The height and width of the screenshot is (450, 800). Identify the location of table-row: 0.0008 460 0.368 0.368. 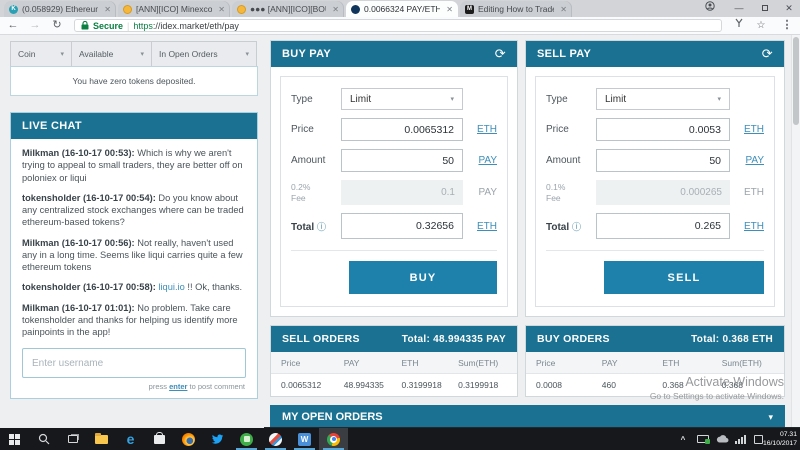
(640, 385).